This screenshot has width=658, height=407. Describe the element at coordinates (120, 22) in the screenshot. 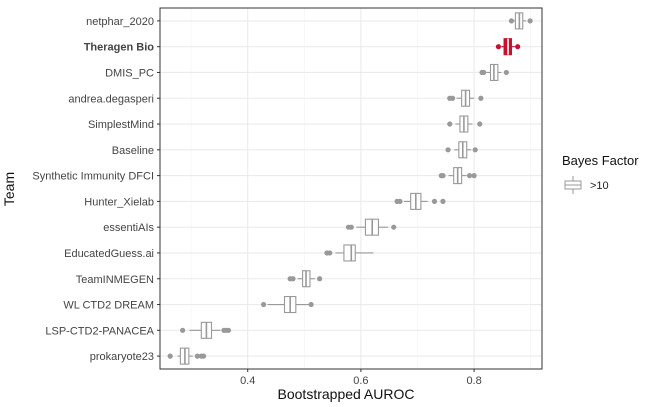

I see `team-label: netphar_2020` at that location.